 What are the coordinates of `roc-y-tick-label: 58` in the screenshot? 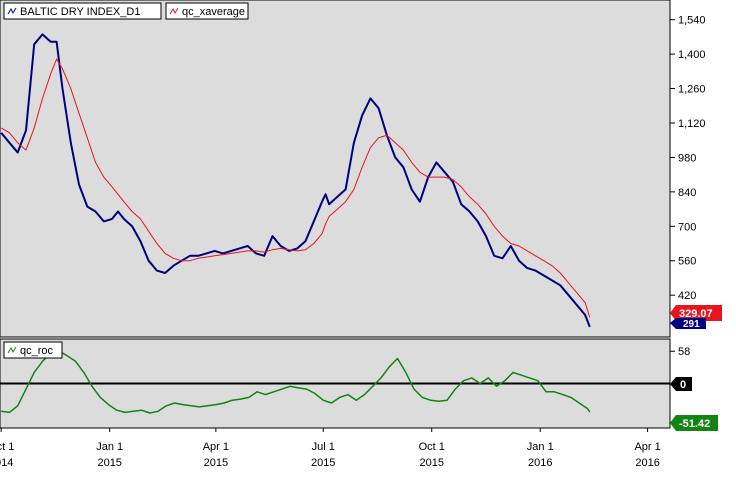 It's located at (684, 352).